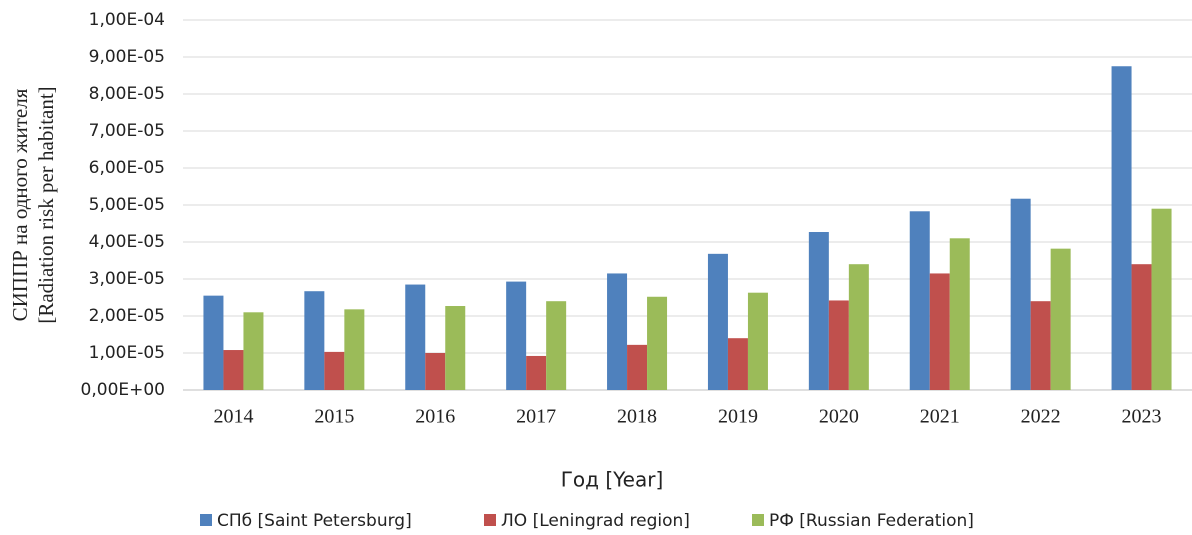 This screenshot has width=1192, height=535. What do you see at coordinates (233, 417) in the screenshot?
I see `x-tick-label: 2014` at bounding box center [233, 417].